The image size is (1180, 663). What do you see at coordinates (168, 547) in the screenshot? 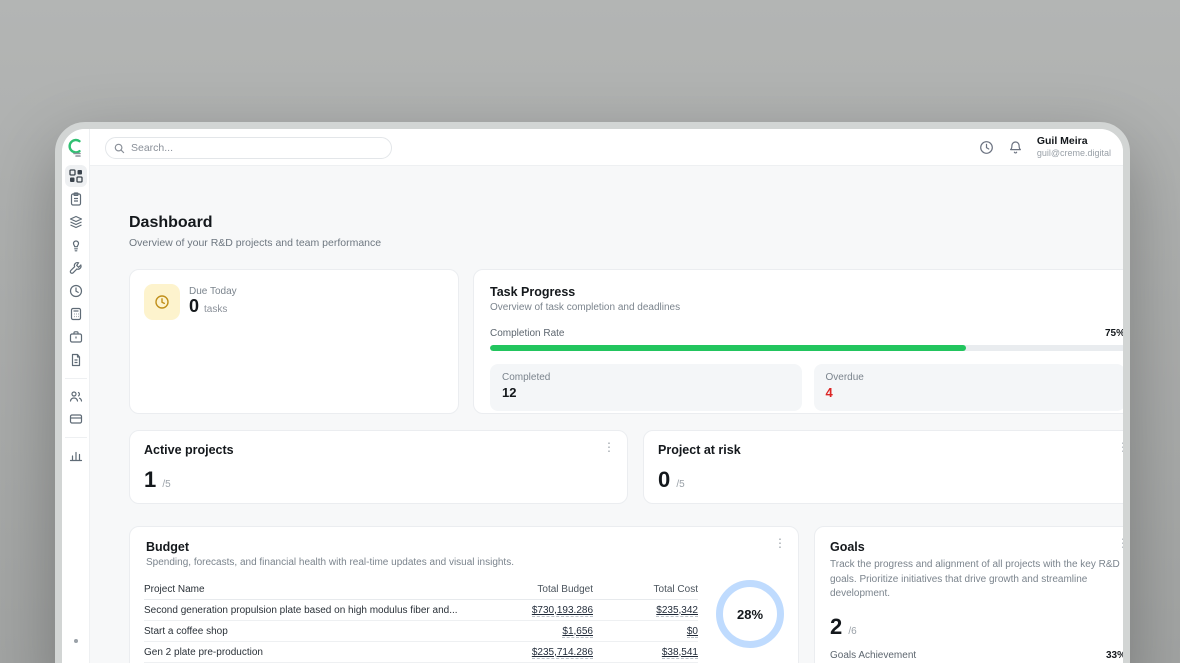
I see `budget-title: Budget` at bounding box center [168, 547].